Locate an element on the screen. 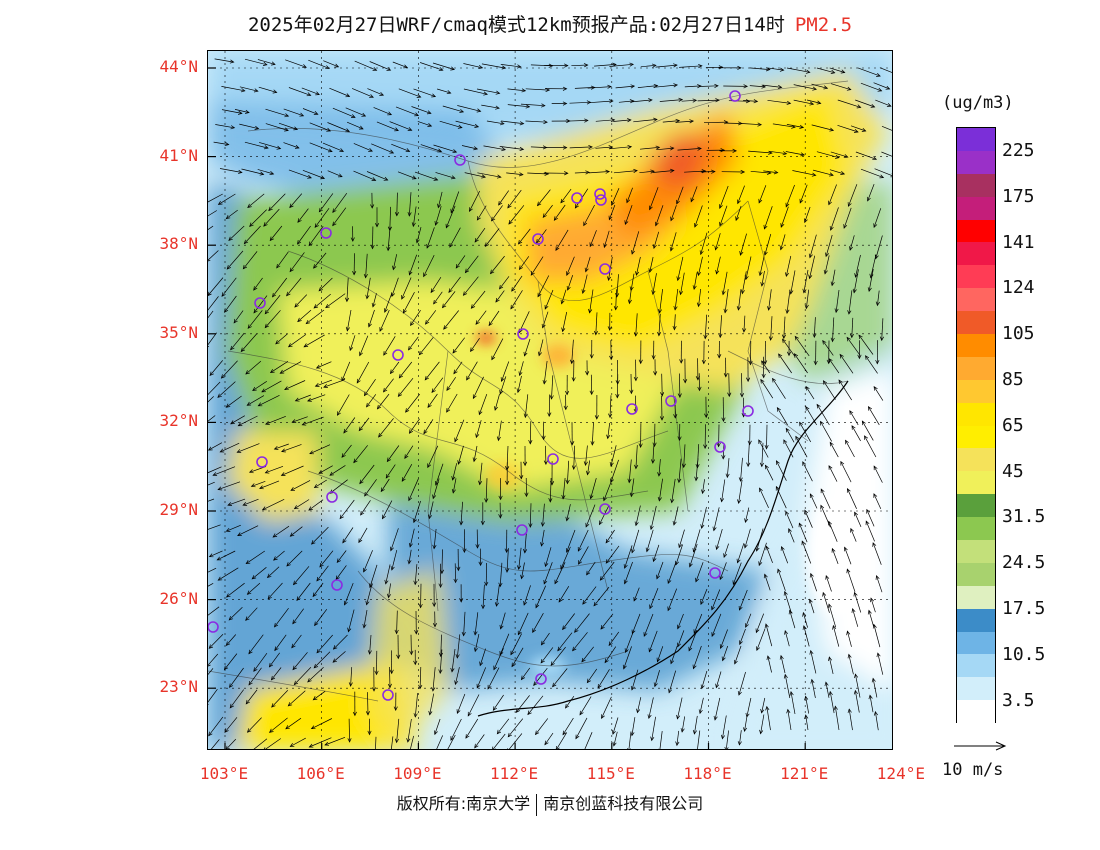 The height and width of the screenshot is (850, 1100). lon-label: 121°E is located at coordinates (804, 773).